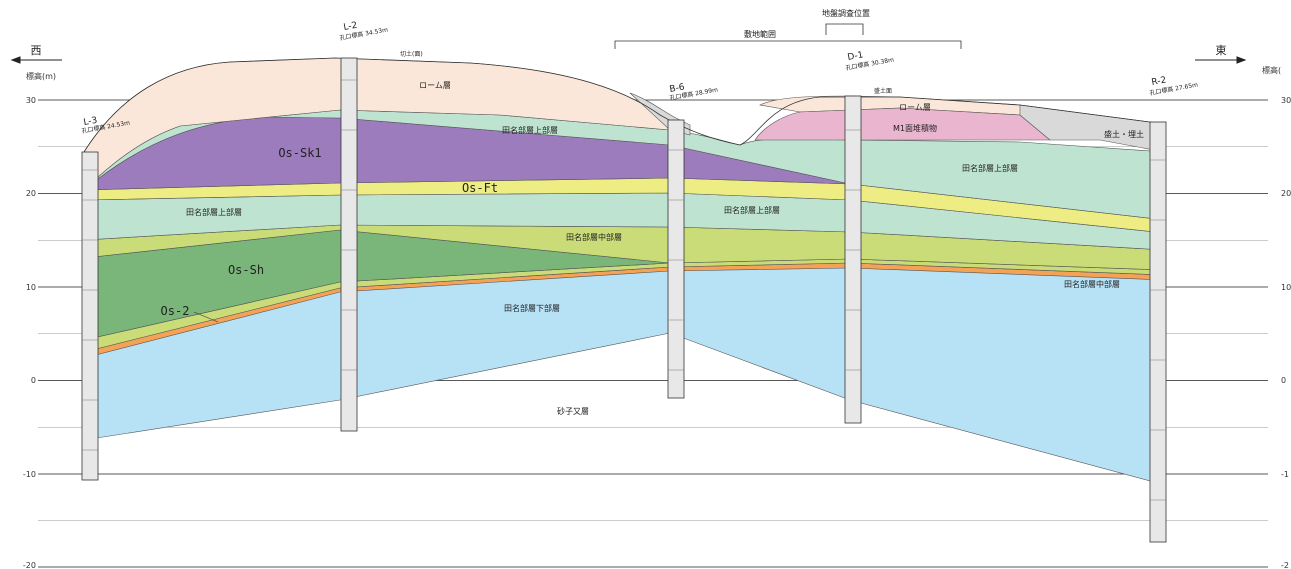 The height and width of the screenshot is (569, 1291). What do you see at coordinates (1286, 193) in the screenshot?
I see `right-tick: 20` at bounding box center [1286, 193].